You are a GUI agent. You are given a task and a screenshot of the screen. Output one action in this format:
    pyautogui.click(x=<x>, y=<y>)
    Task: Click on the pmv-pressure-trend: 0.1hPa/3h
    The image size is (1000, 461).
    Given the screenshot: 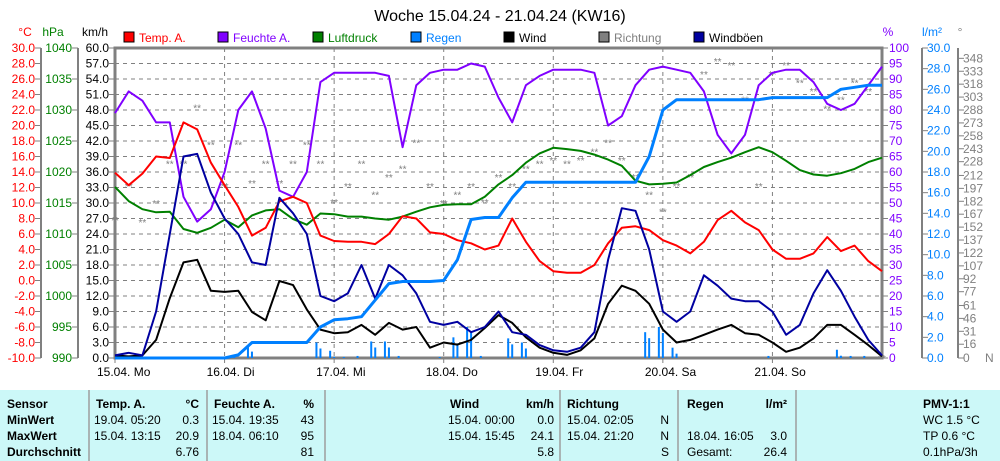 What is the action you would take?
    pyautogui.click(x=950, y=452)
    